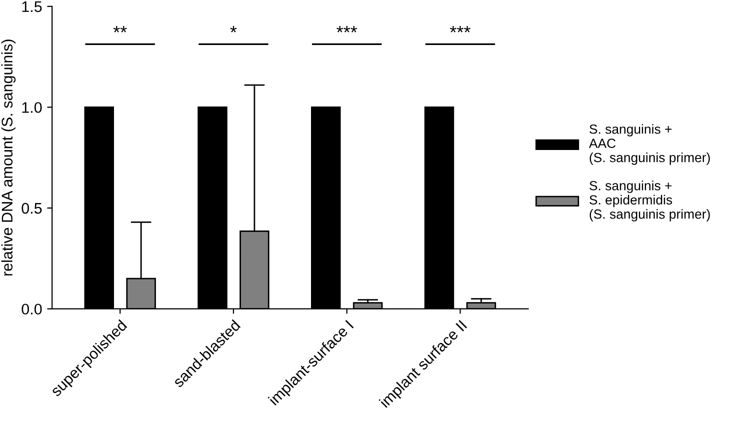  Describe the element at coordinates (32, 309) in the screenshot. I see `y-tick-label: 0.0` at that location.